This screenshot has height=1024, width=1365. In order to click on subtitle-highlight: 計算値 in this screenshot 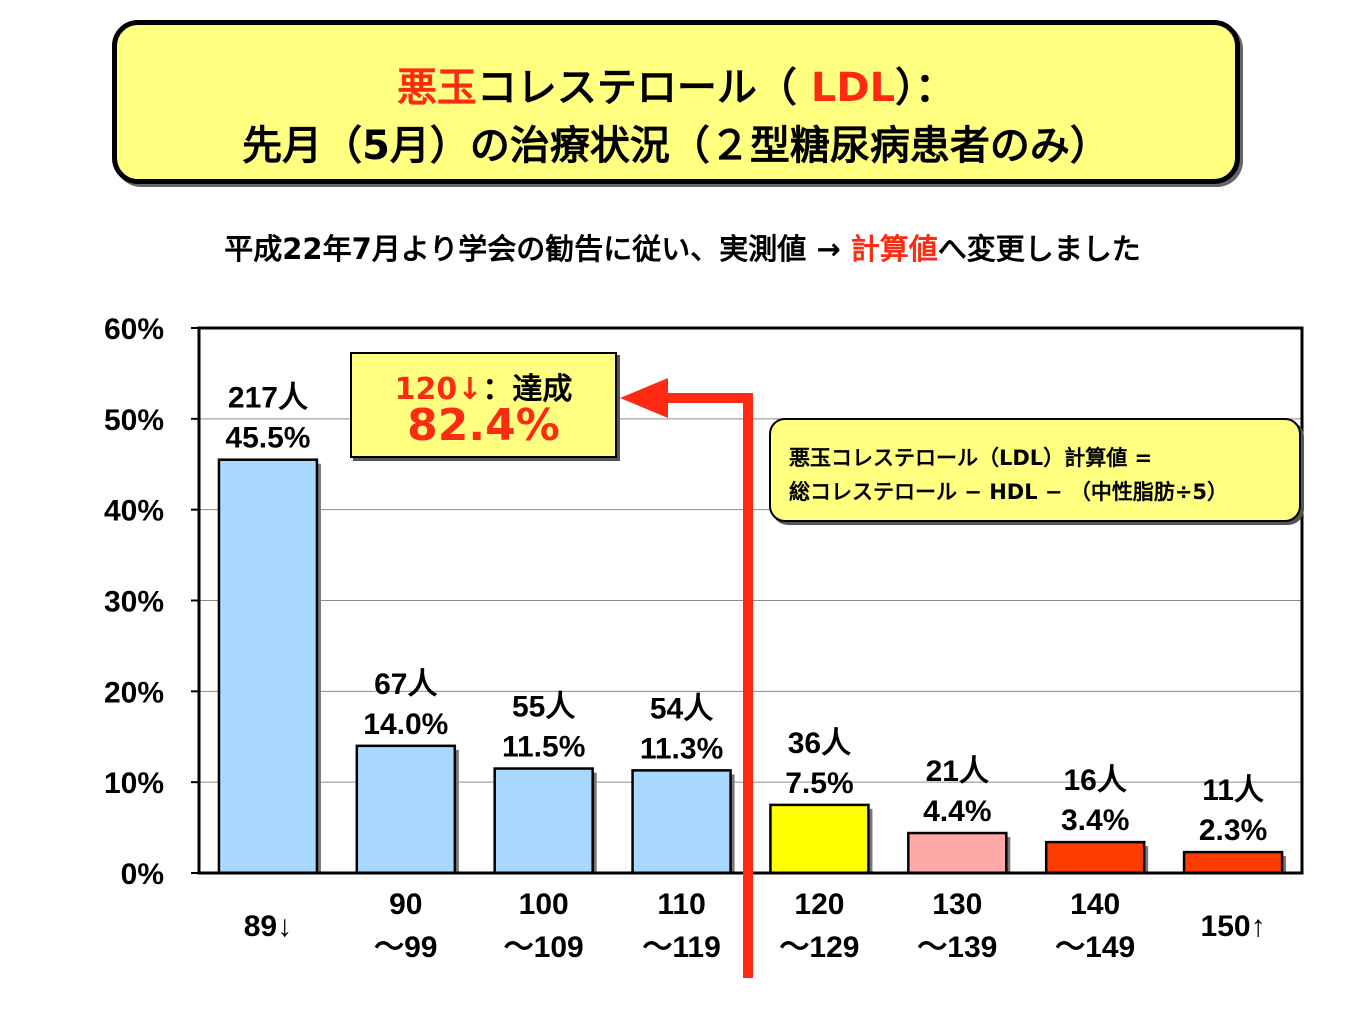, I will do `click(894, 249)`.